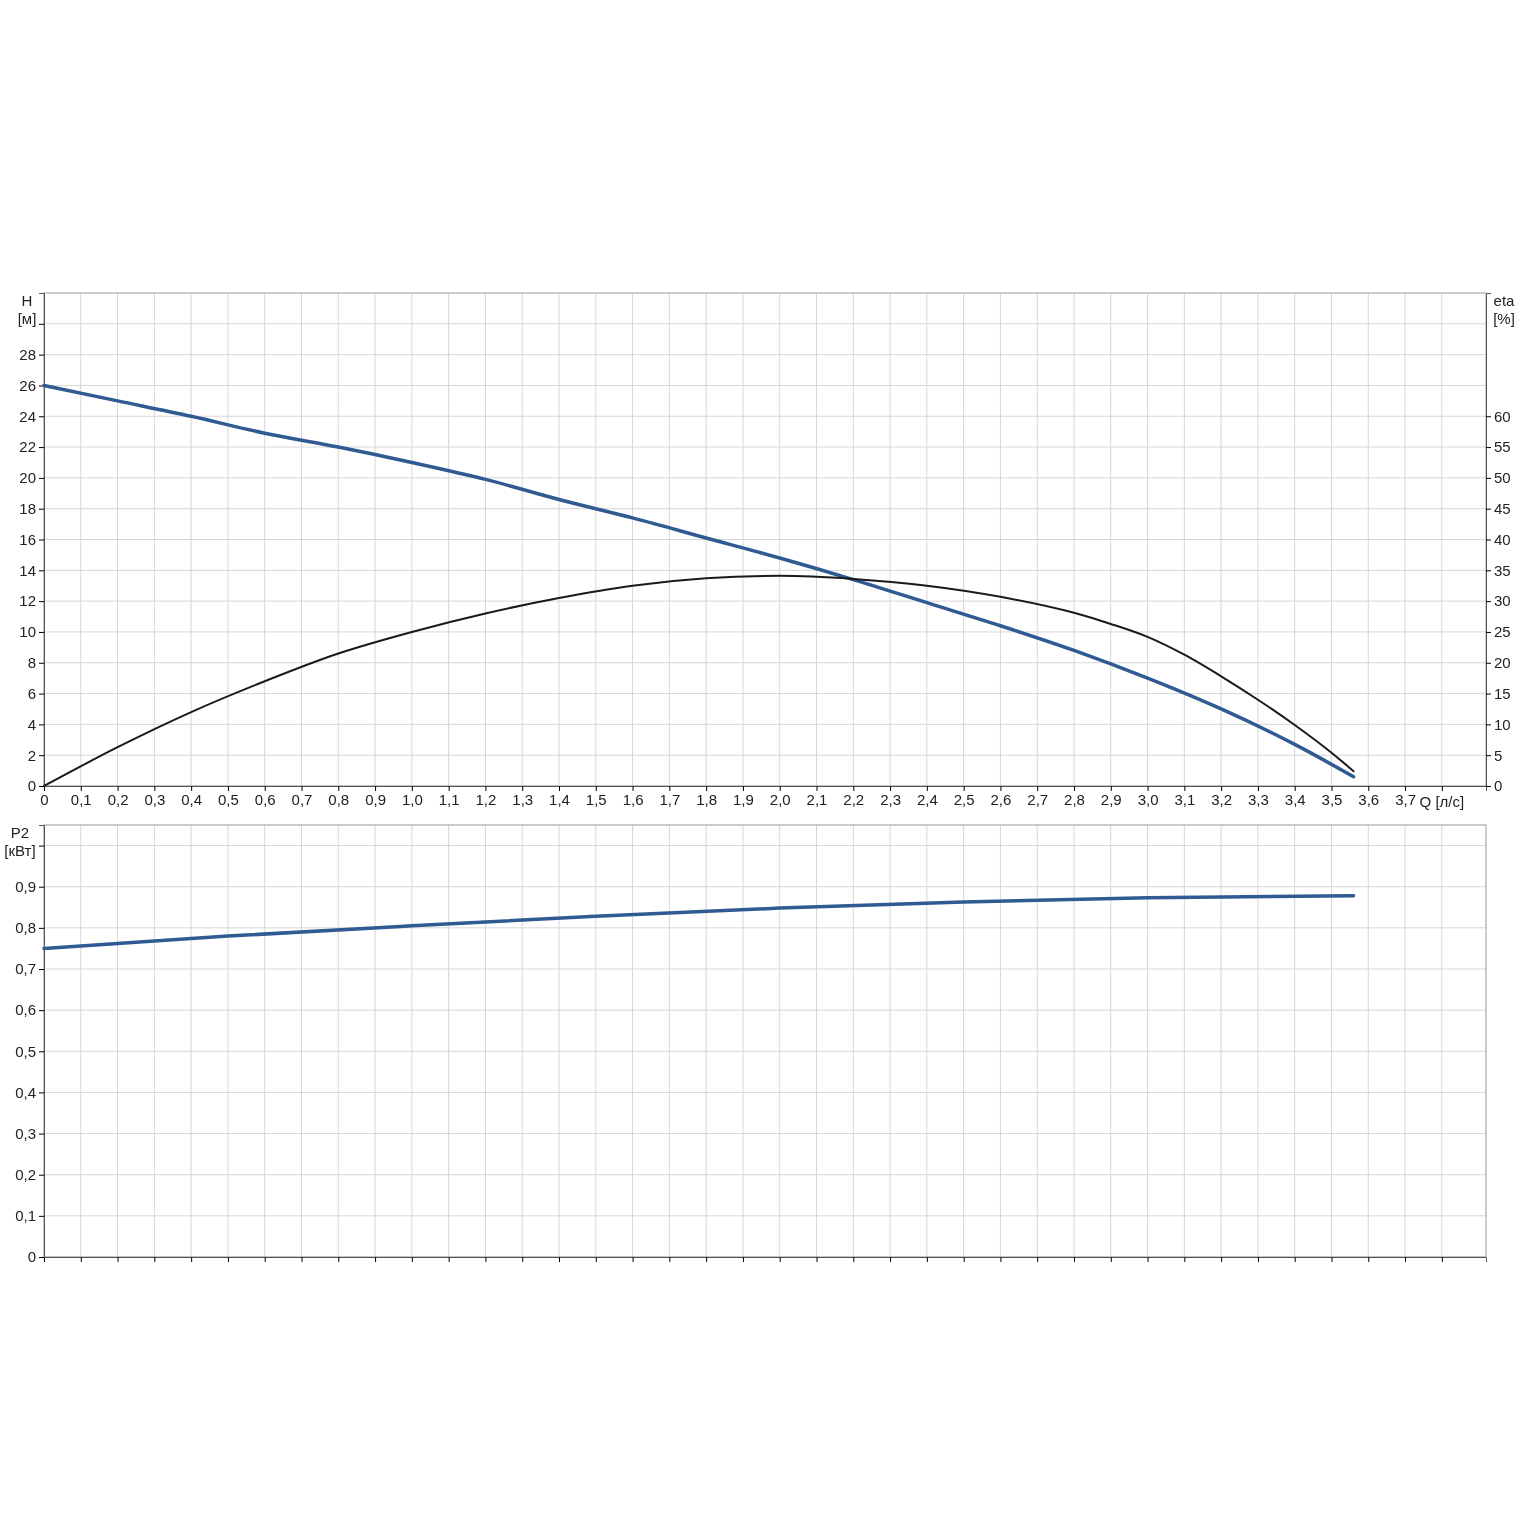  What do you see at coordinates (27, 354) in the screenshot?
I see `y-tick-label: 28` at bounding box center [27, 354].